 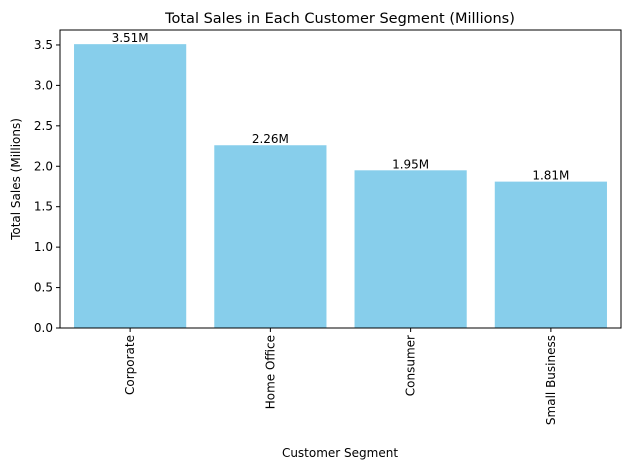 I want to click on y-tick-label: 1.5, so click(x=43, y=207).